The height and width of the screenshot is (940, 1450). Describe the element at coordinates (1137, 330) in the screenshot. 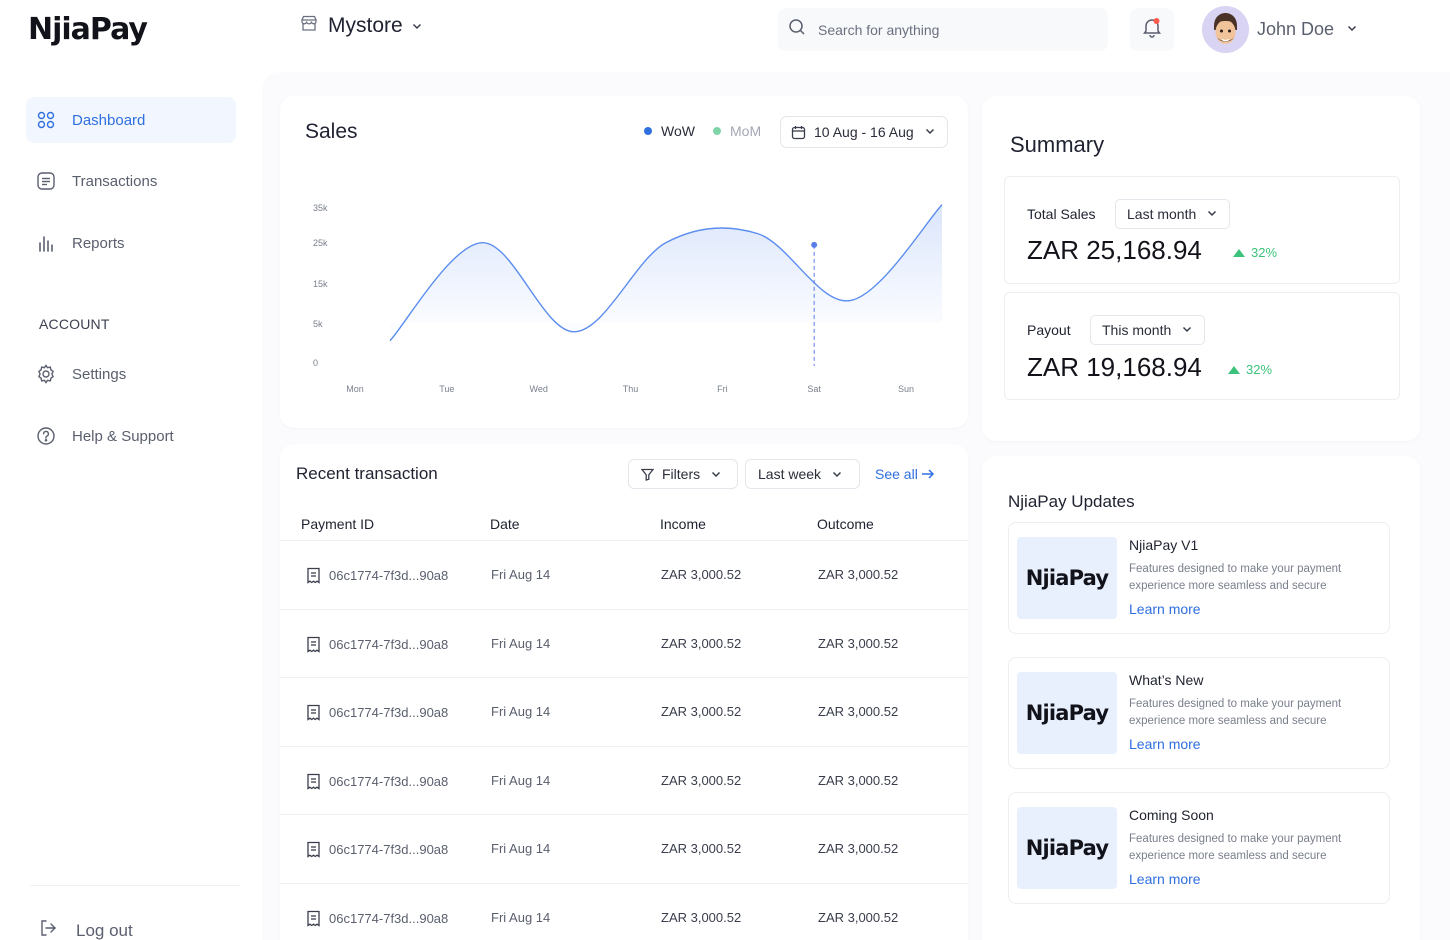

I see `period-label: This month` at that location.